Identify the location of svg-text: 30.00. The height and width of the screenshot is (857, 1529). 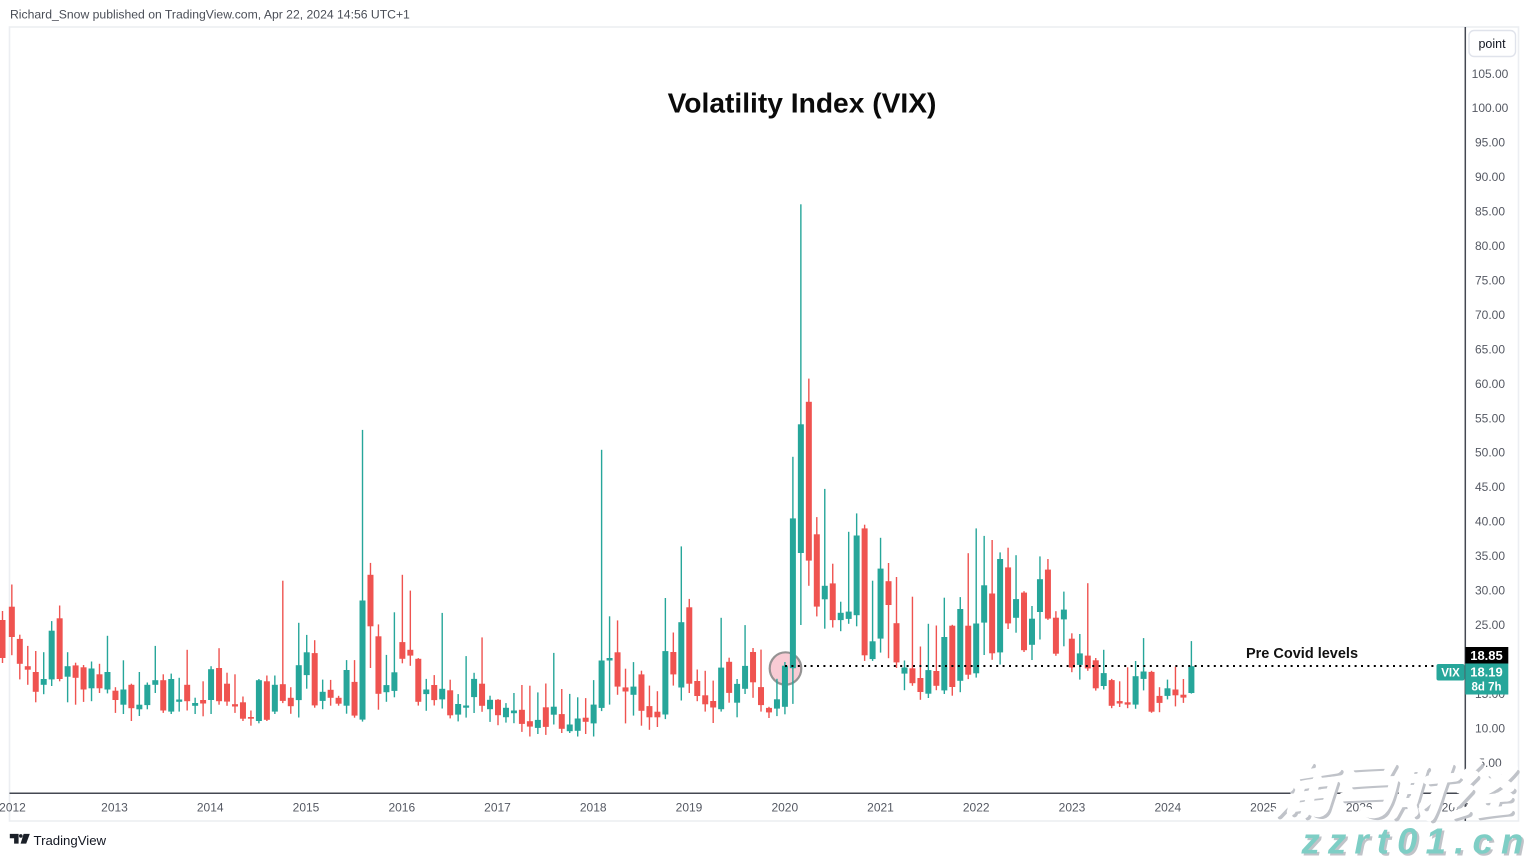
(1490, 591).